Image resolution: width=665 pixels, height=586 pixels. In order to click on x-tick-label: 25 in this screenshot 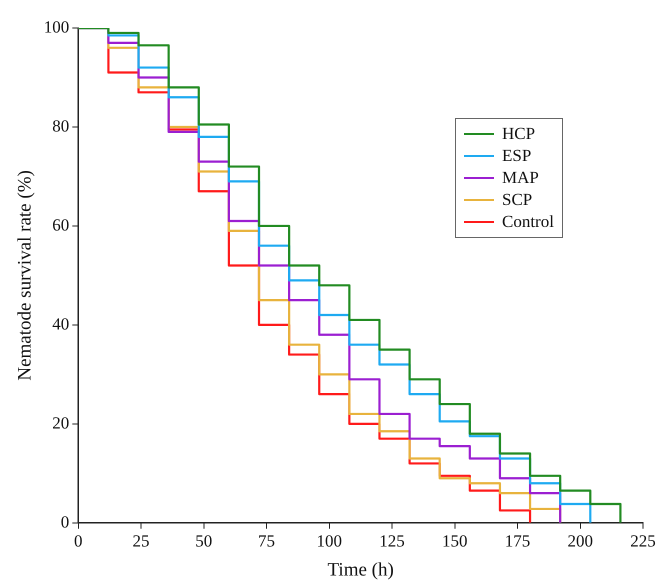, I will do `click(141, 540)`.